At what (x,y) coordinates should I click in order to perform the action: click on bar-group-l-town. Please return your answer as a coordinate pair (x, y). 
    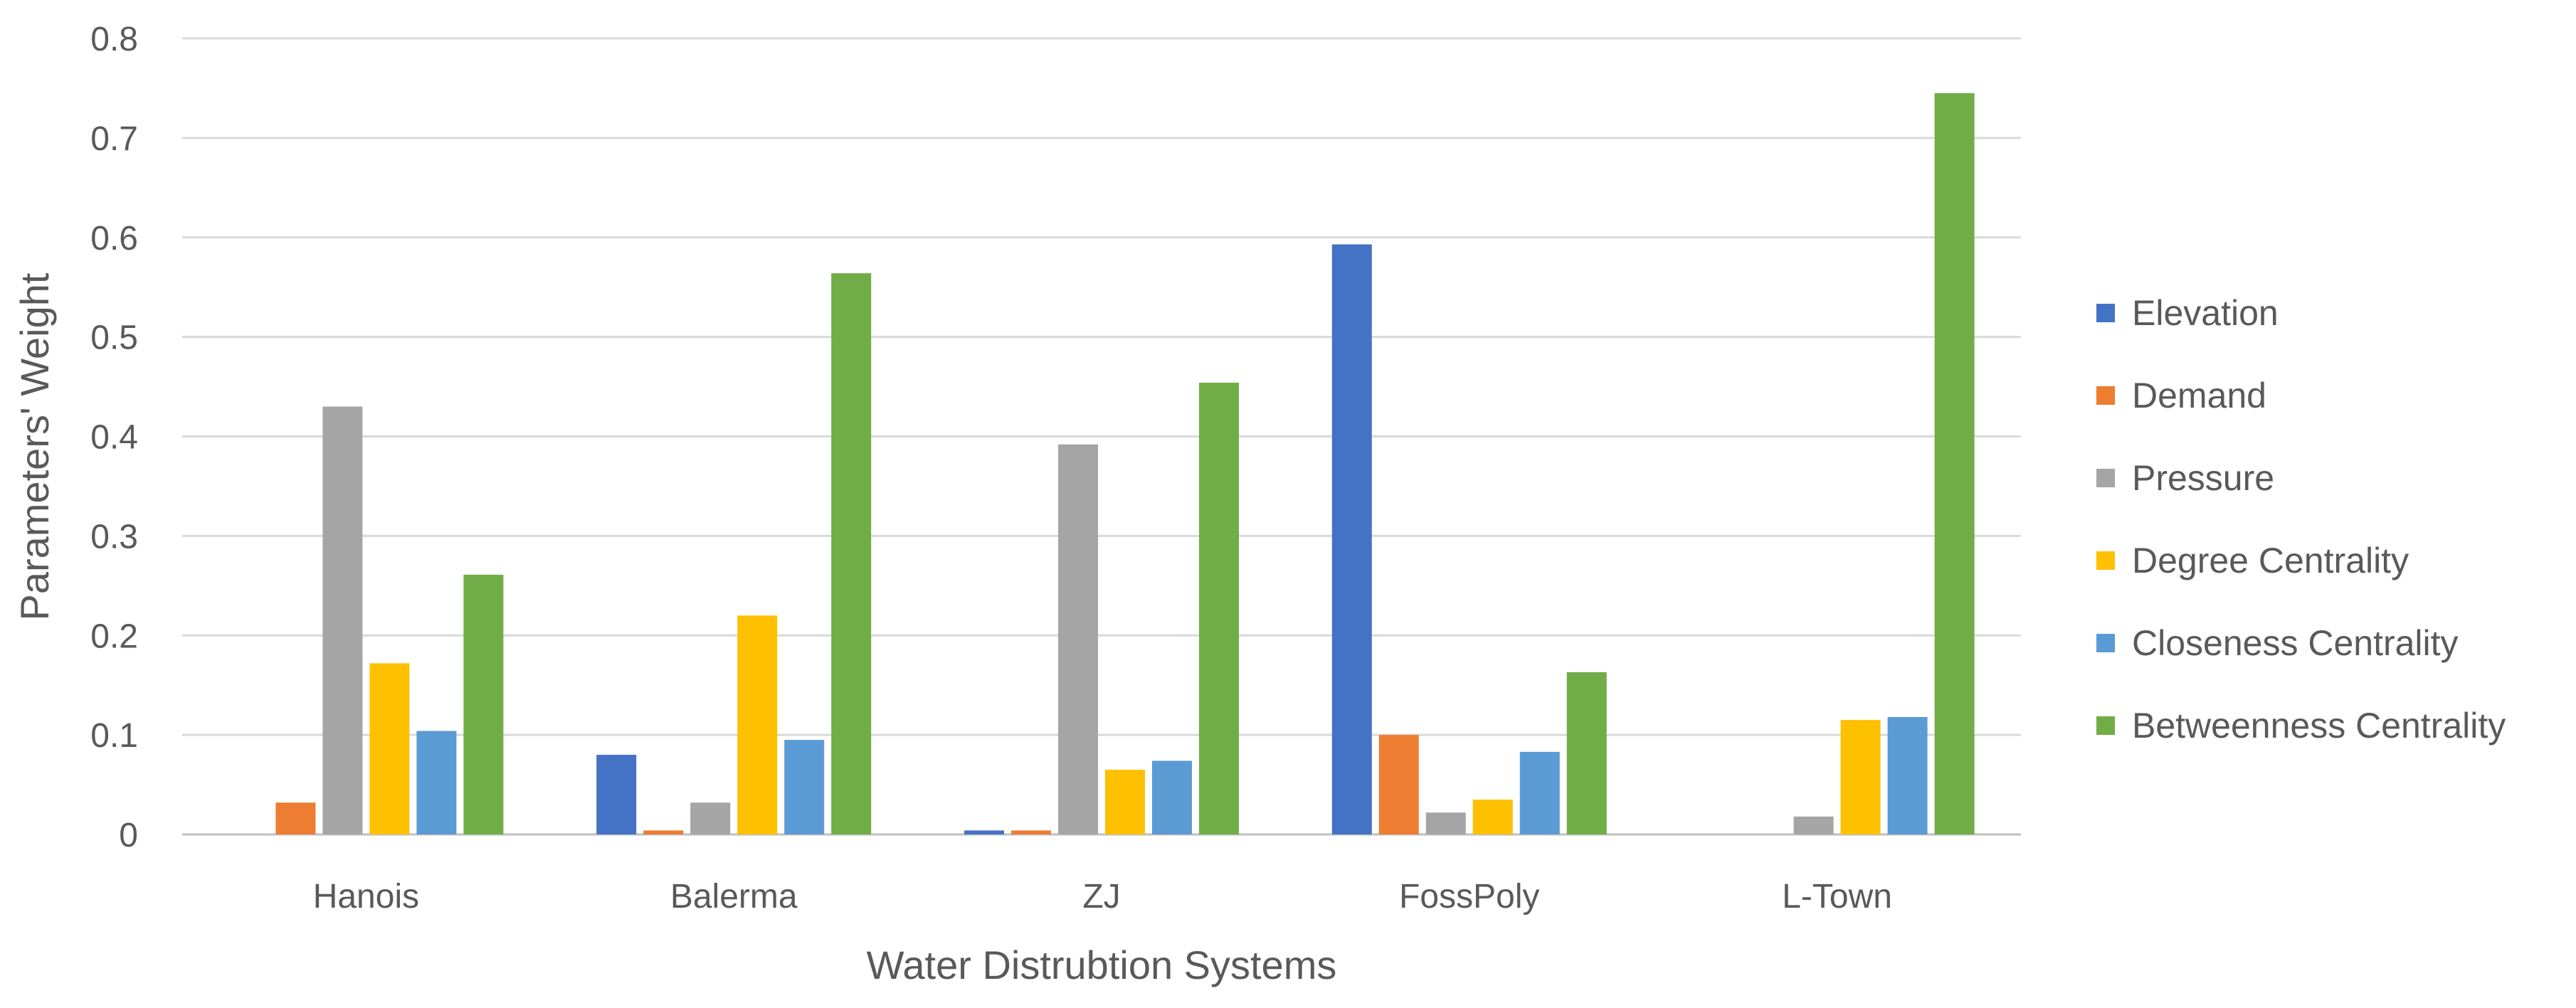
    Looking at the image, I should click on (1884, 463).